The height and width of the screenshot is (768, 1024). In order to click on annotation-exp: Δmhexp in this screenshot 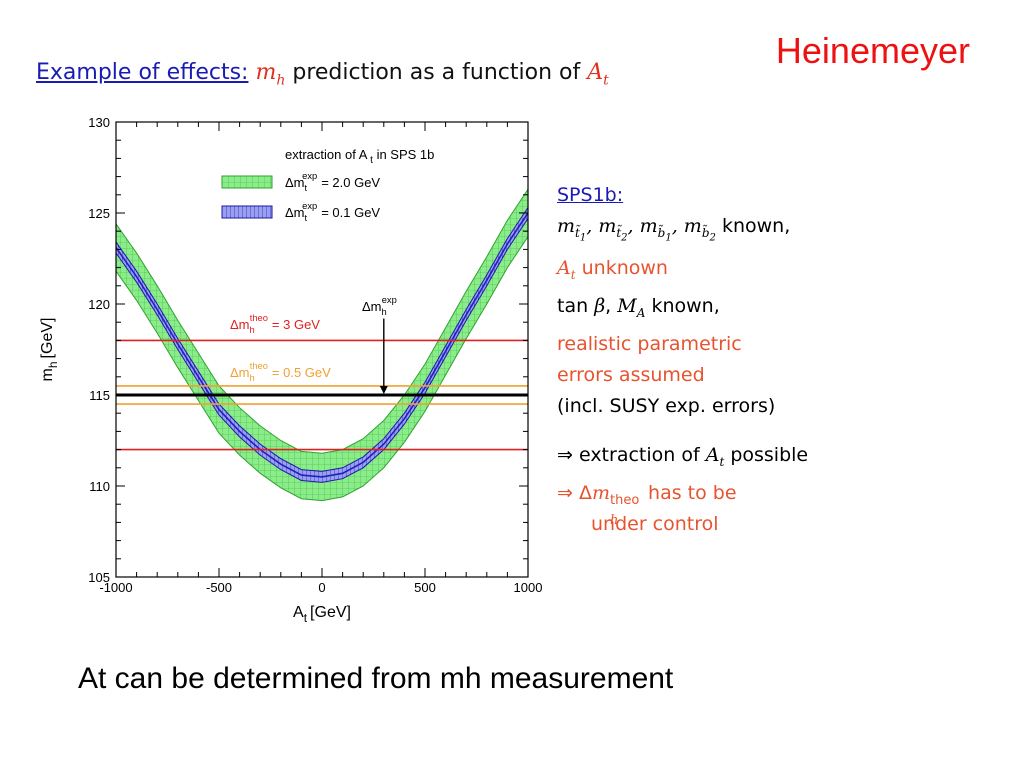, I will do `click(379, 306)`.